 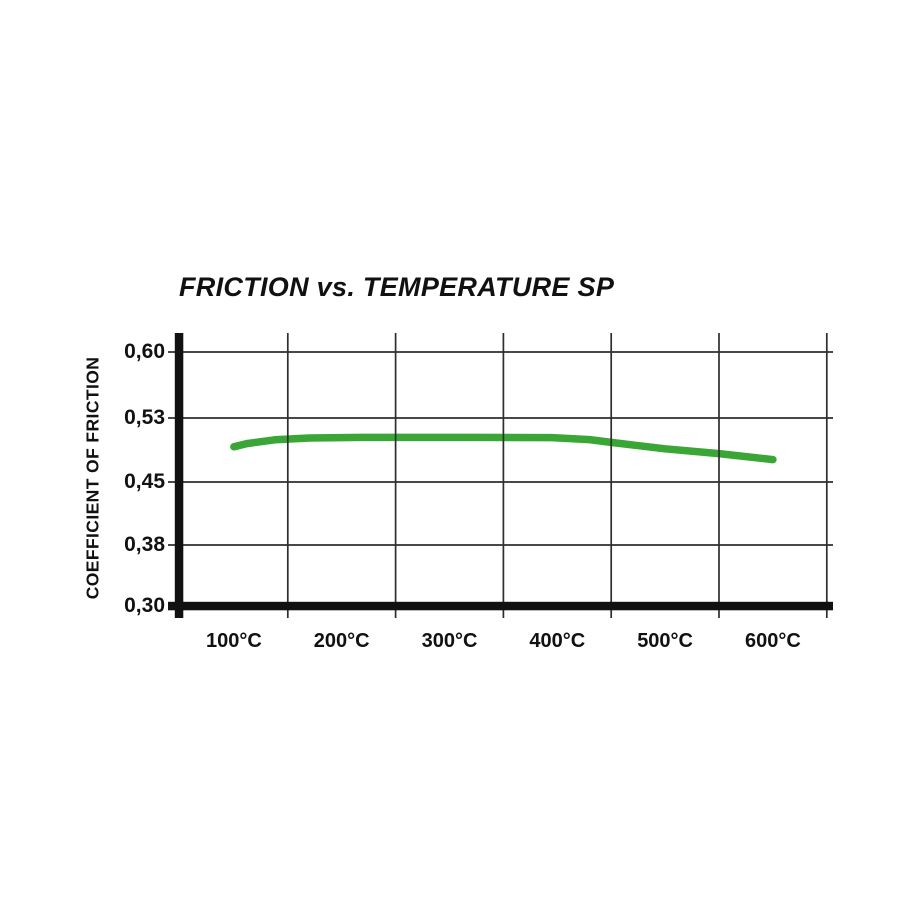 What do you see at coordinates (144, 605) in the screenshot?
I see `y-tick-label: 0,30` at bounding box center [144, 605].